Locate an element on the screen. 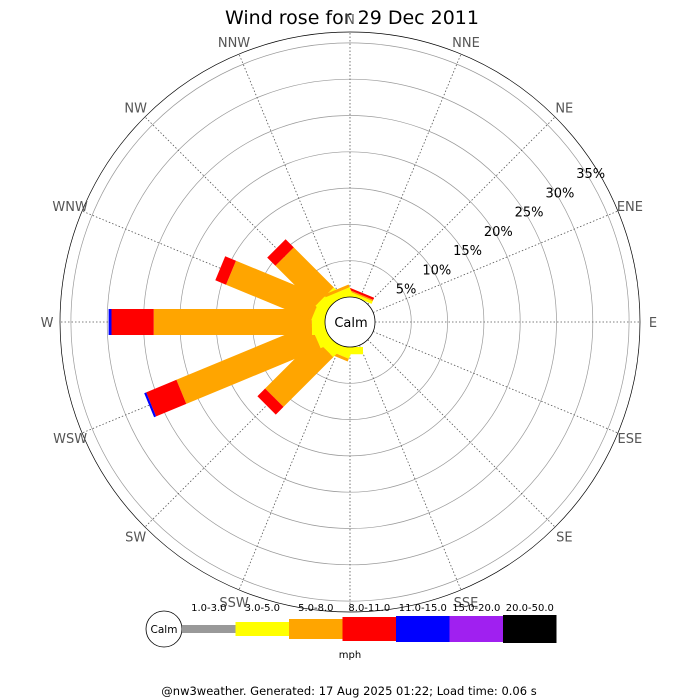 The width and height of the screenshot is (700, 700). spoke-nw is located at coordinates (238, 210).